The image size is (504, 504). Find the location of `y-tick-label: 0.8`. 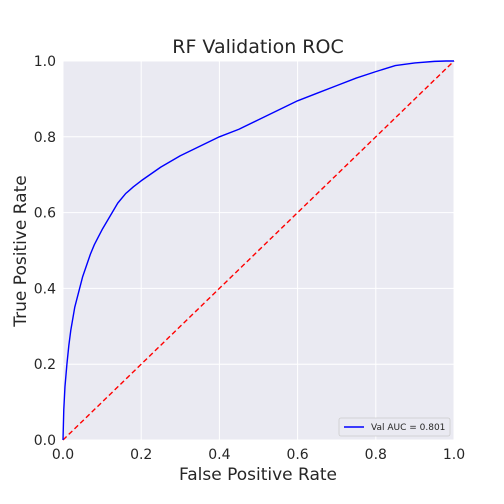

y-tick-label: 0.8 is located at coordinates (45, 138).